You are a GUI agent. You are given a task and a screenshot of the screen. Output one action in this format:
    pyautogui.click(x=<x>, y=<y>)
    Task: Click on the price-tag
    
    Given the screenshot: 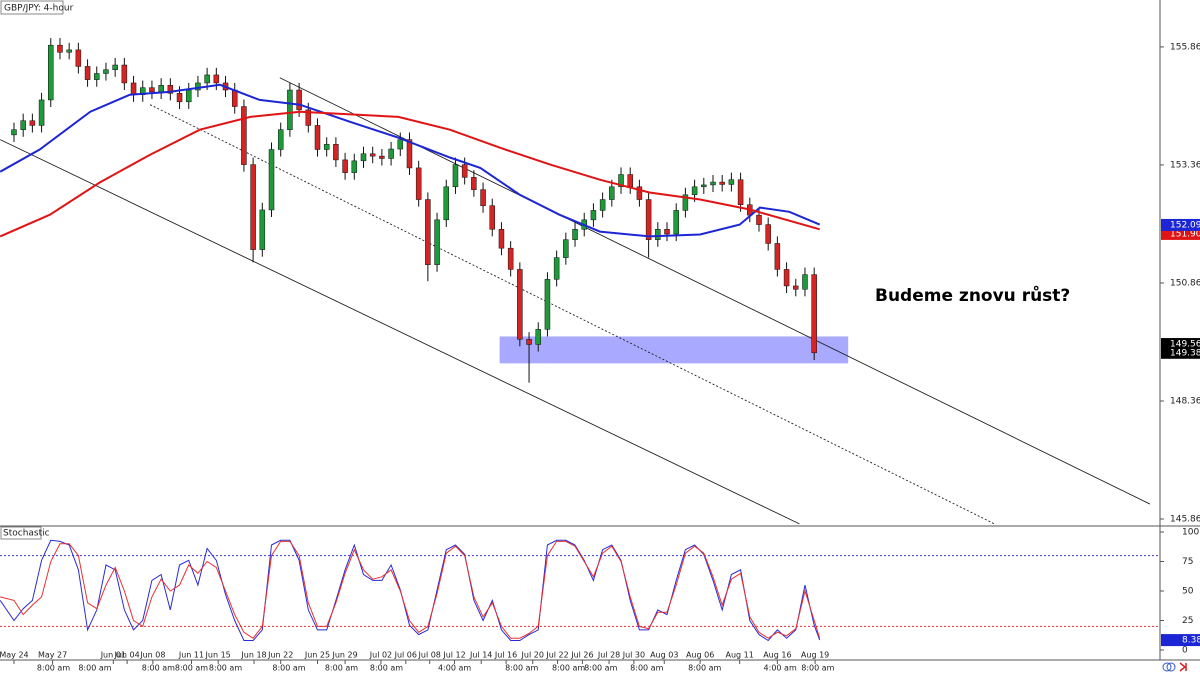 What is the action you would take?
    pyautogui.click(x=1180, y=224)
    